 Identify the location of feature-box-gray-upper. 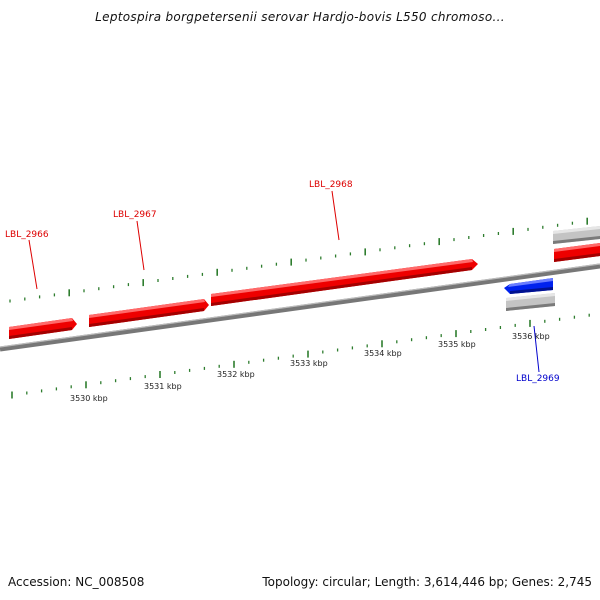
(576, 235).